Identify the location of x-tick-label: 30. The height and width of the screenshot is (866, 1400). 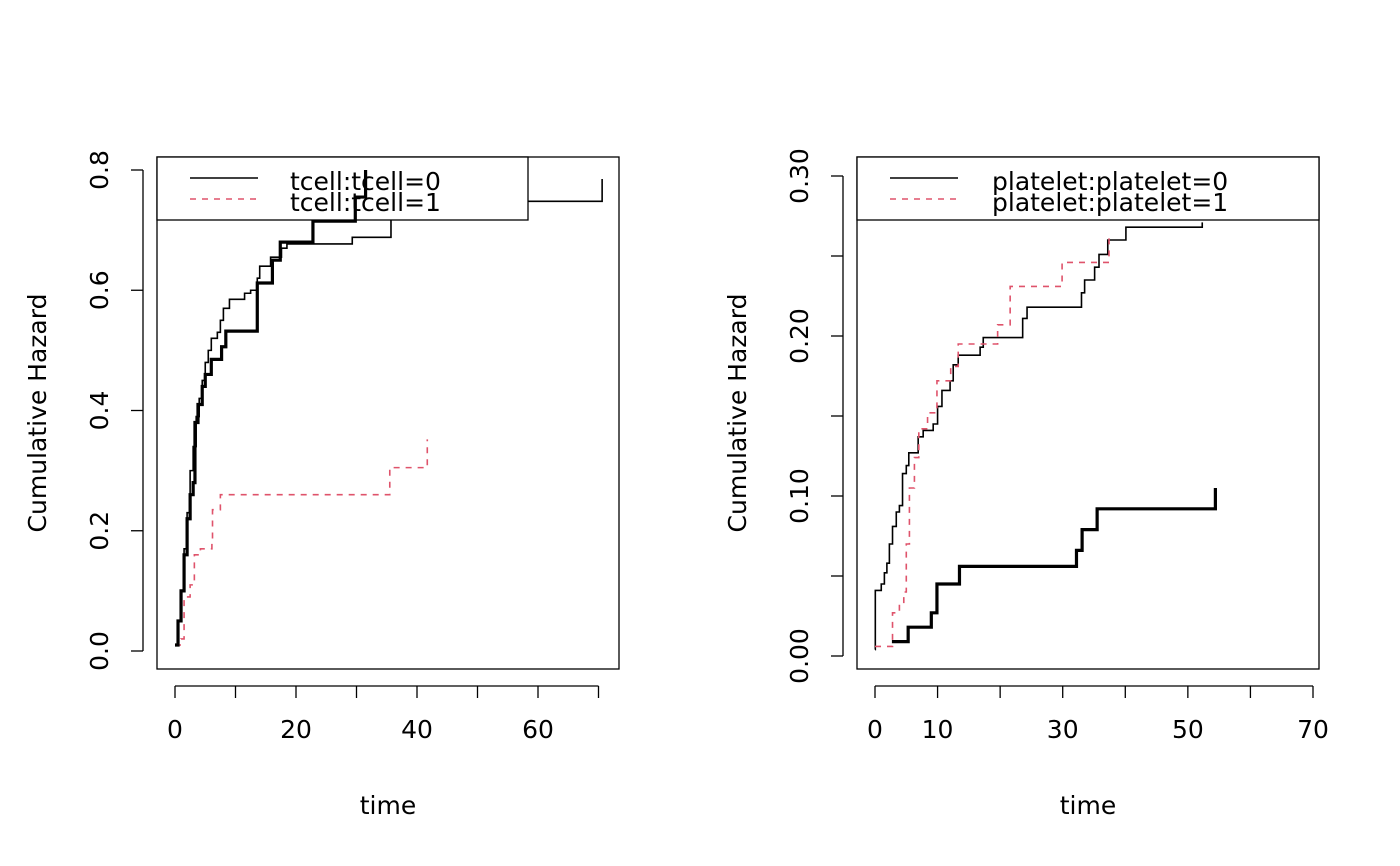
(1063, 729).